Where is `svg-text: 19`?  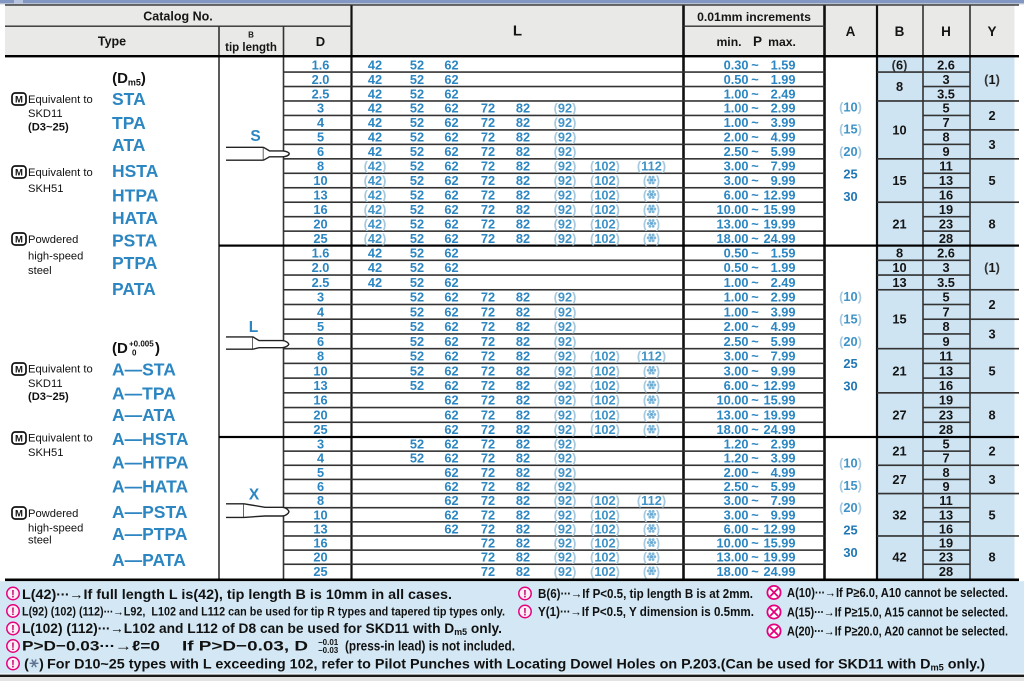
svg-text: 19 is located at coordinates (946, 543).